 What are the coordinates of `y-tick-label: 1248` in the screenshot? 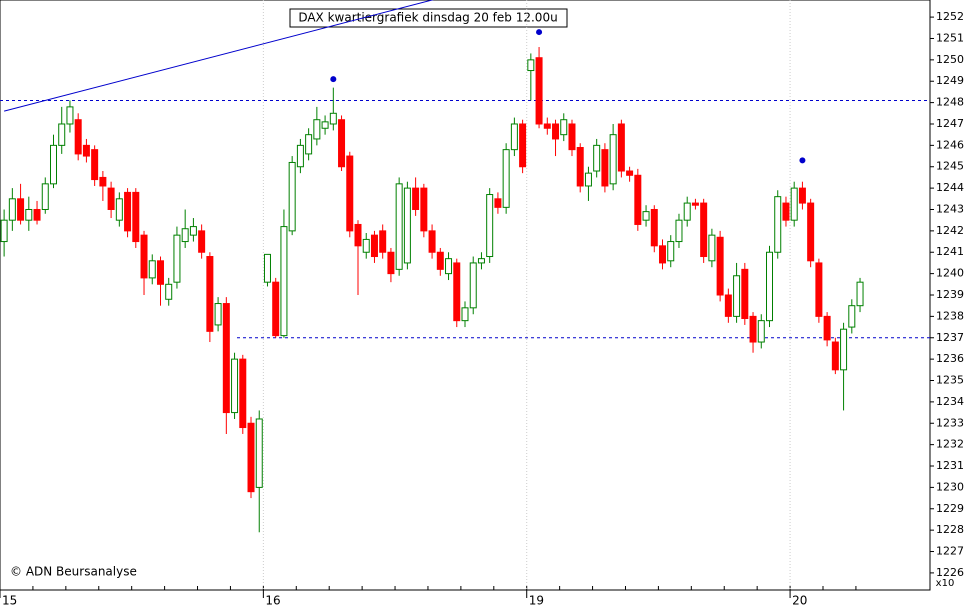 It's located at (950, 102).